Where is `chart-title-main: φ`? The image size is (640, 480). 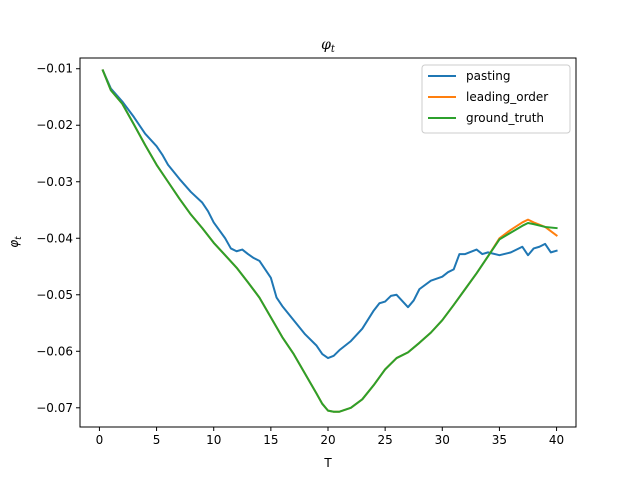
chart-title-main: φ is located at coordinates (326, 45).